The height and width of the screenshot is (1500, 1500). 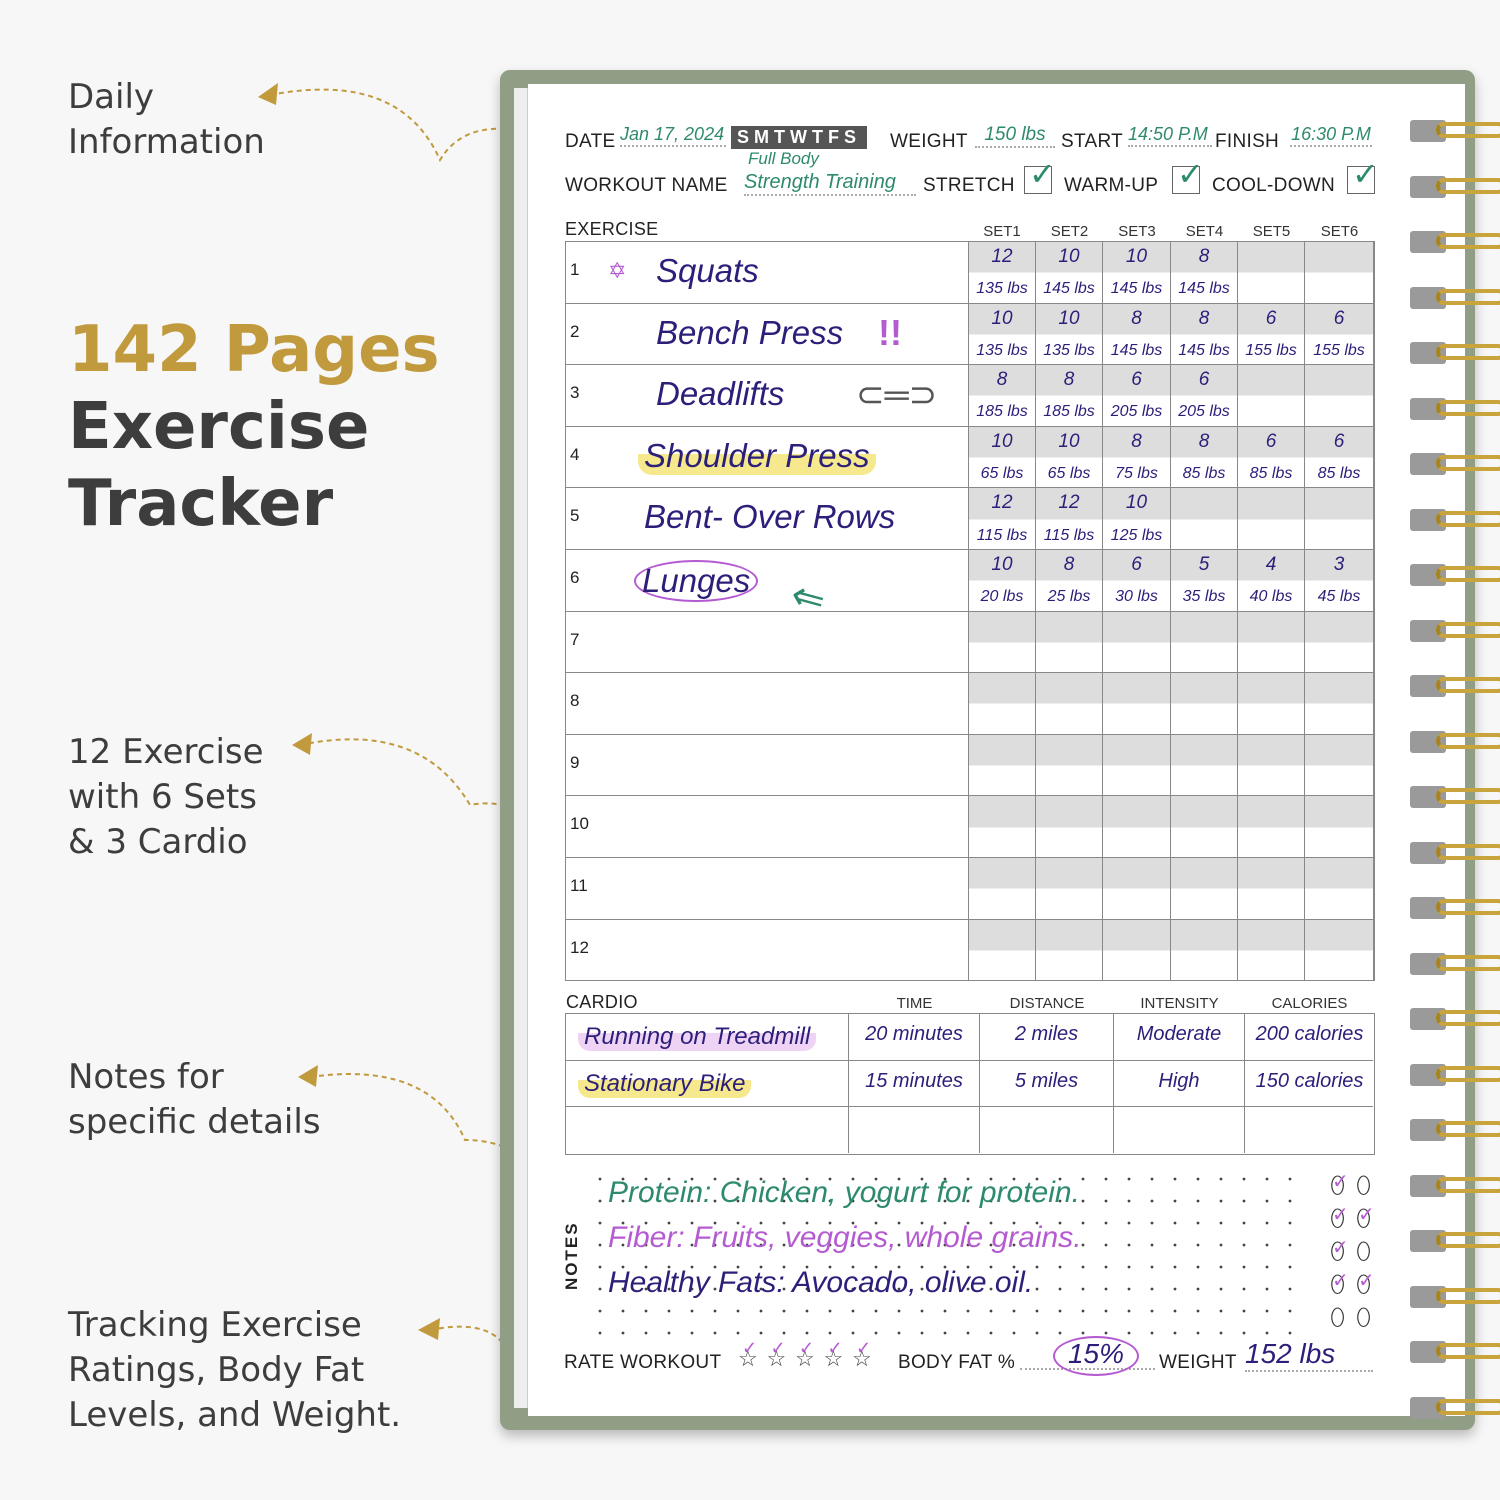 I want to click on cardio-value: 15 minutes, so click(x=914, y=1080).